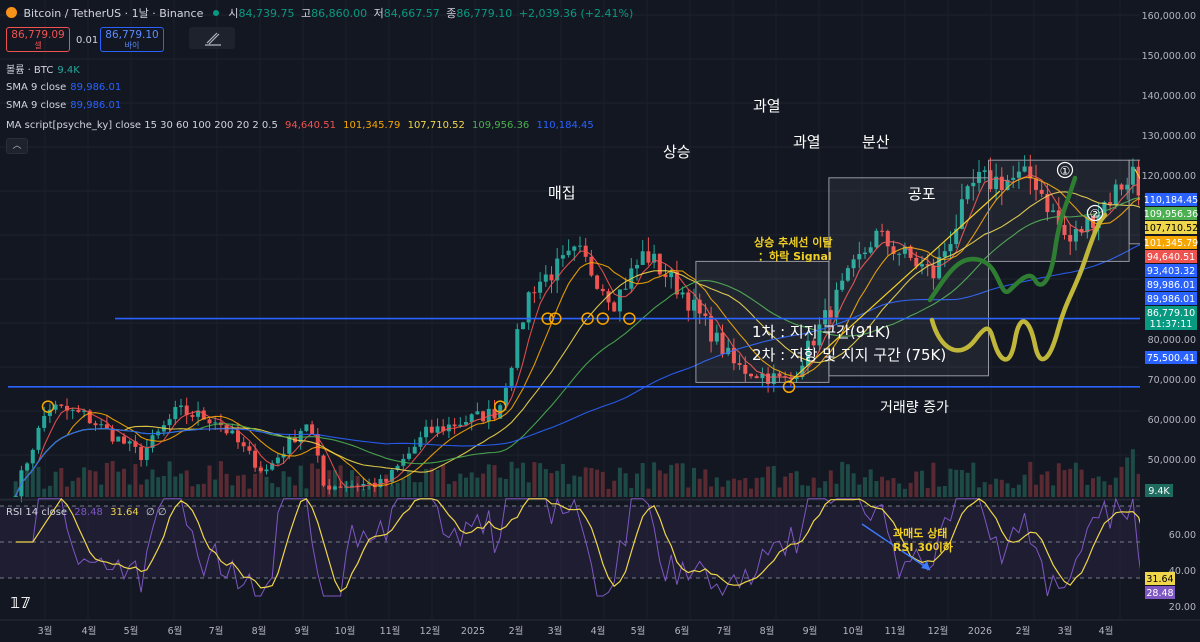  Describe the element at coordinates (920, 533) in the screenshot. I see `label-rsi-oversold: 과매도 상태` at that location.